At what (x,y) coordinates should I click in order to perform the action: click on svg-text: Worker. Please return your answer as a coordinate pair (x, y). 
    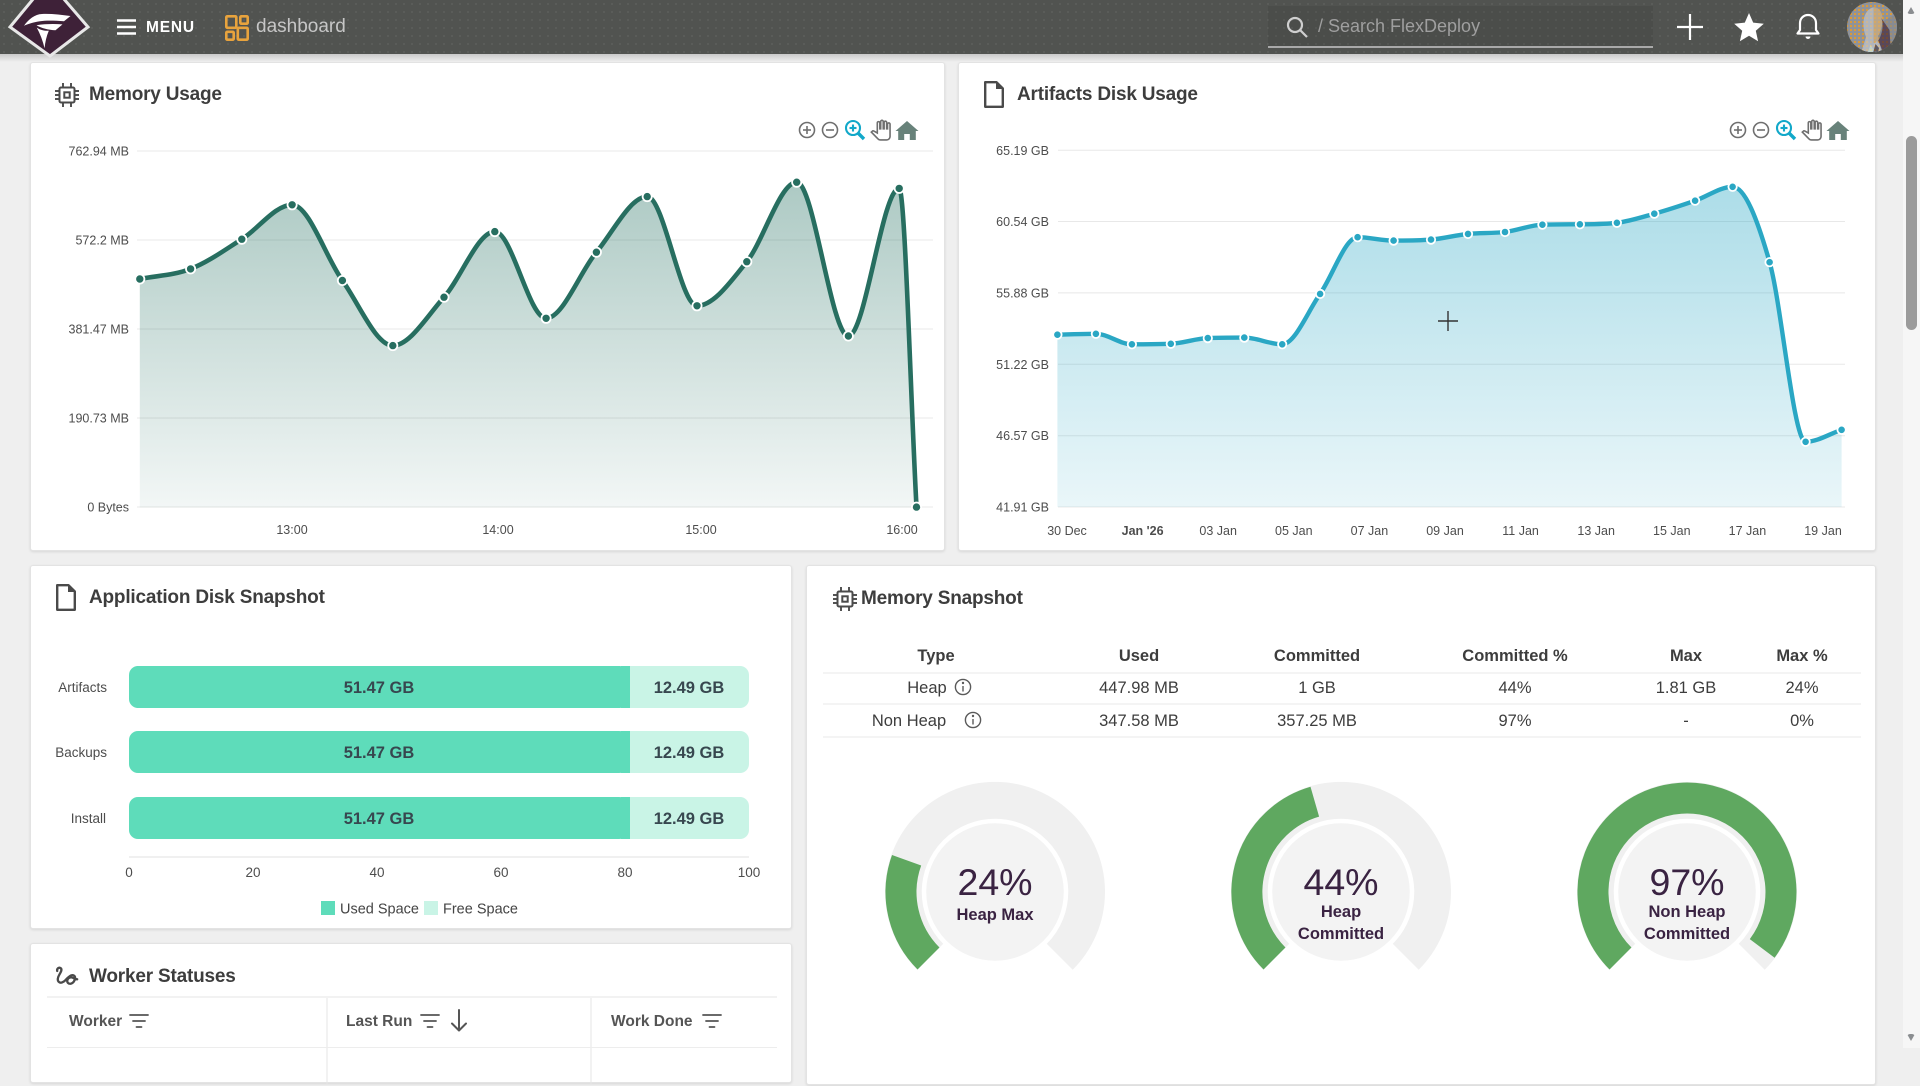
    Looking at the image, I should click on (95, 1021).